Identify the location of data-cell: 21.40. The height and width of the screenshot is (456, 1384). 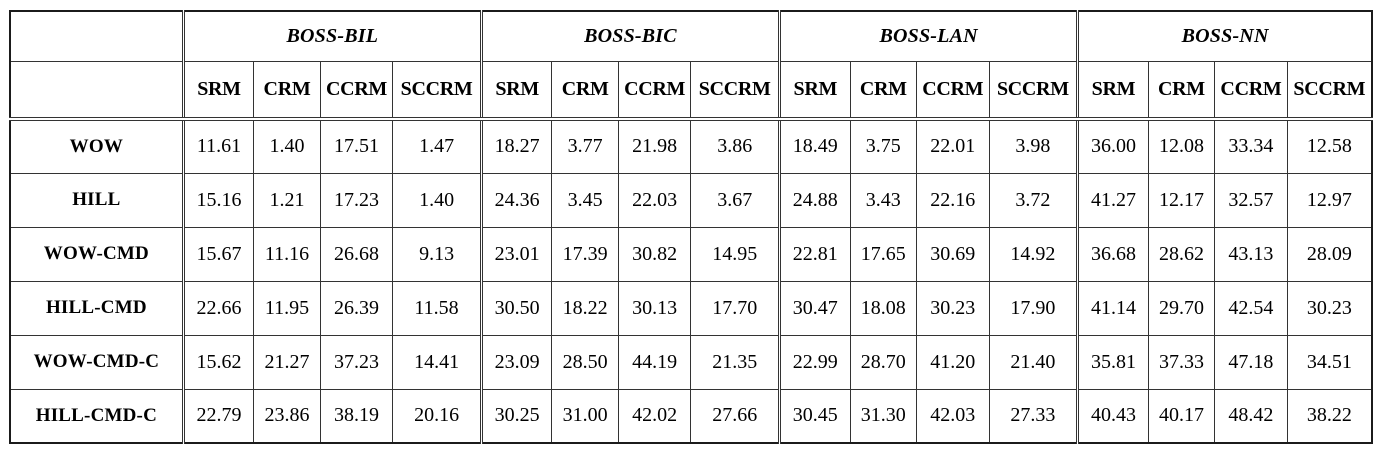
(1033, 362).